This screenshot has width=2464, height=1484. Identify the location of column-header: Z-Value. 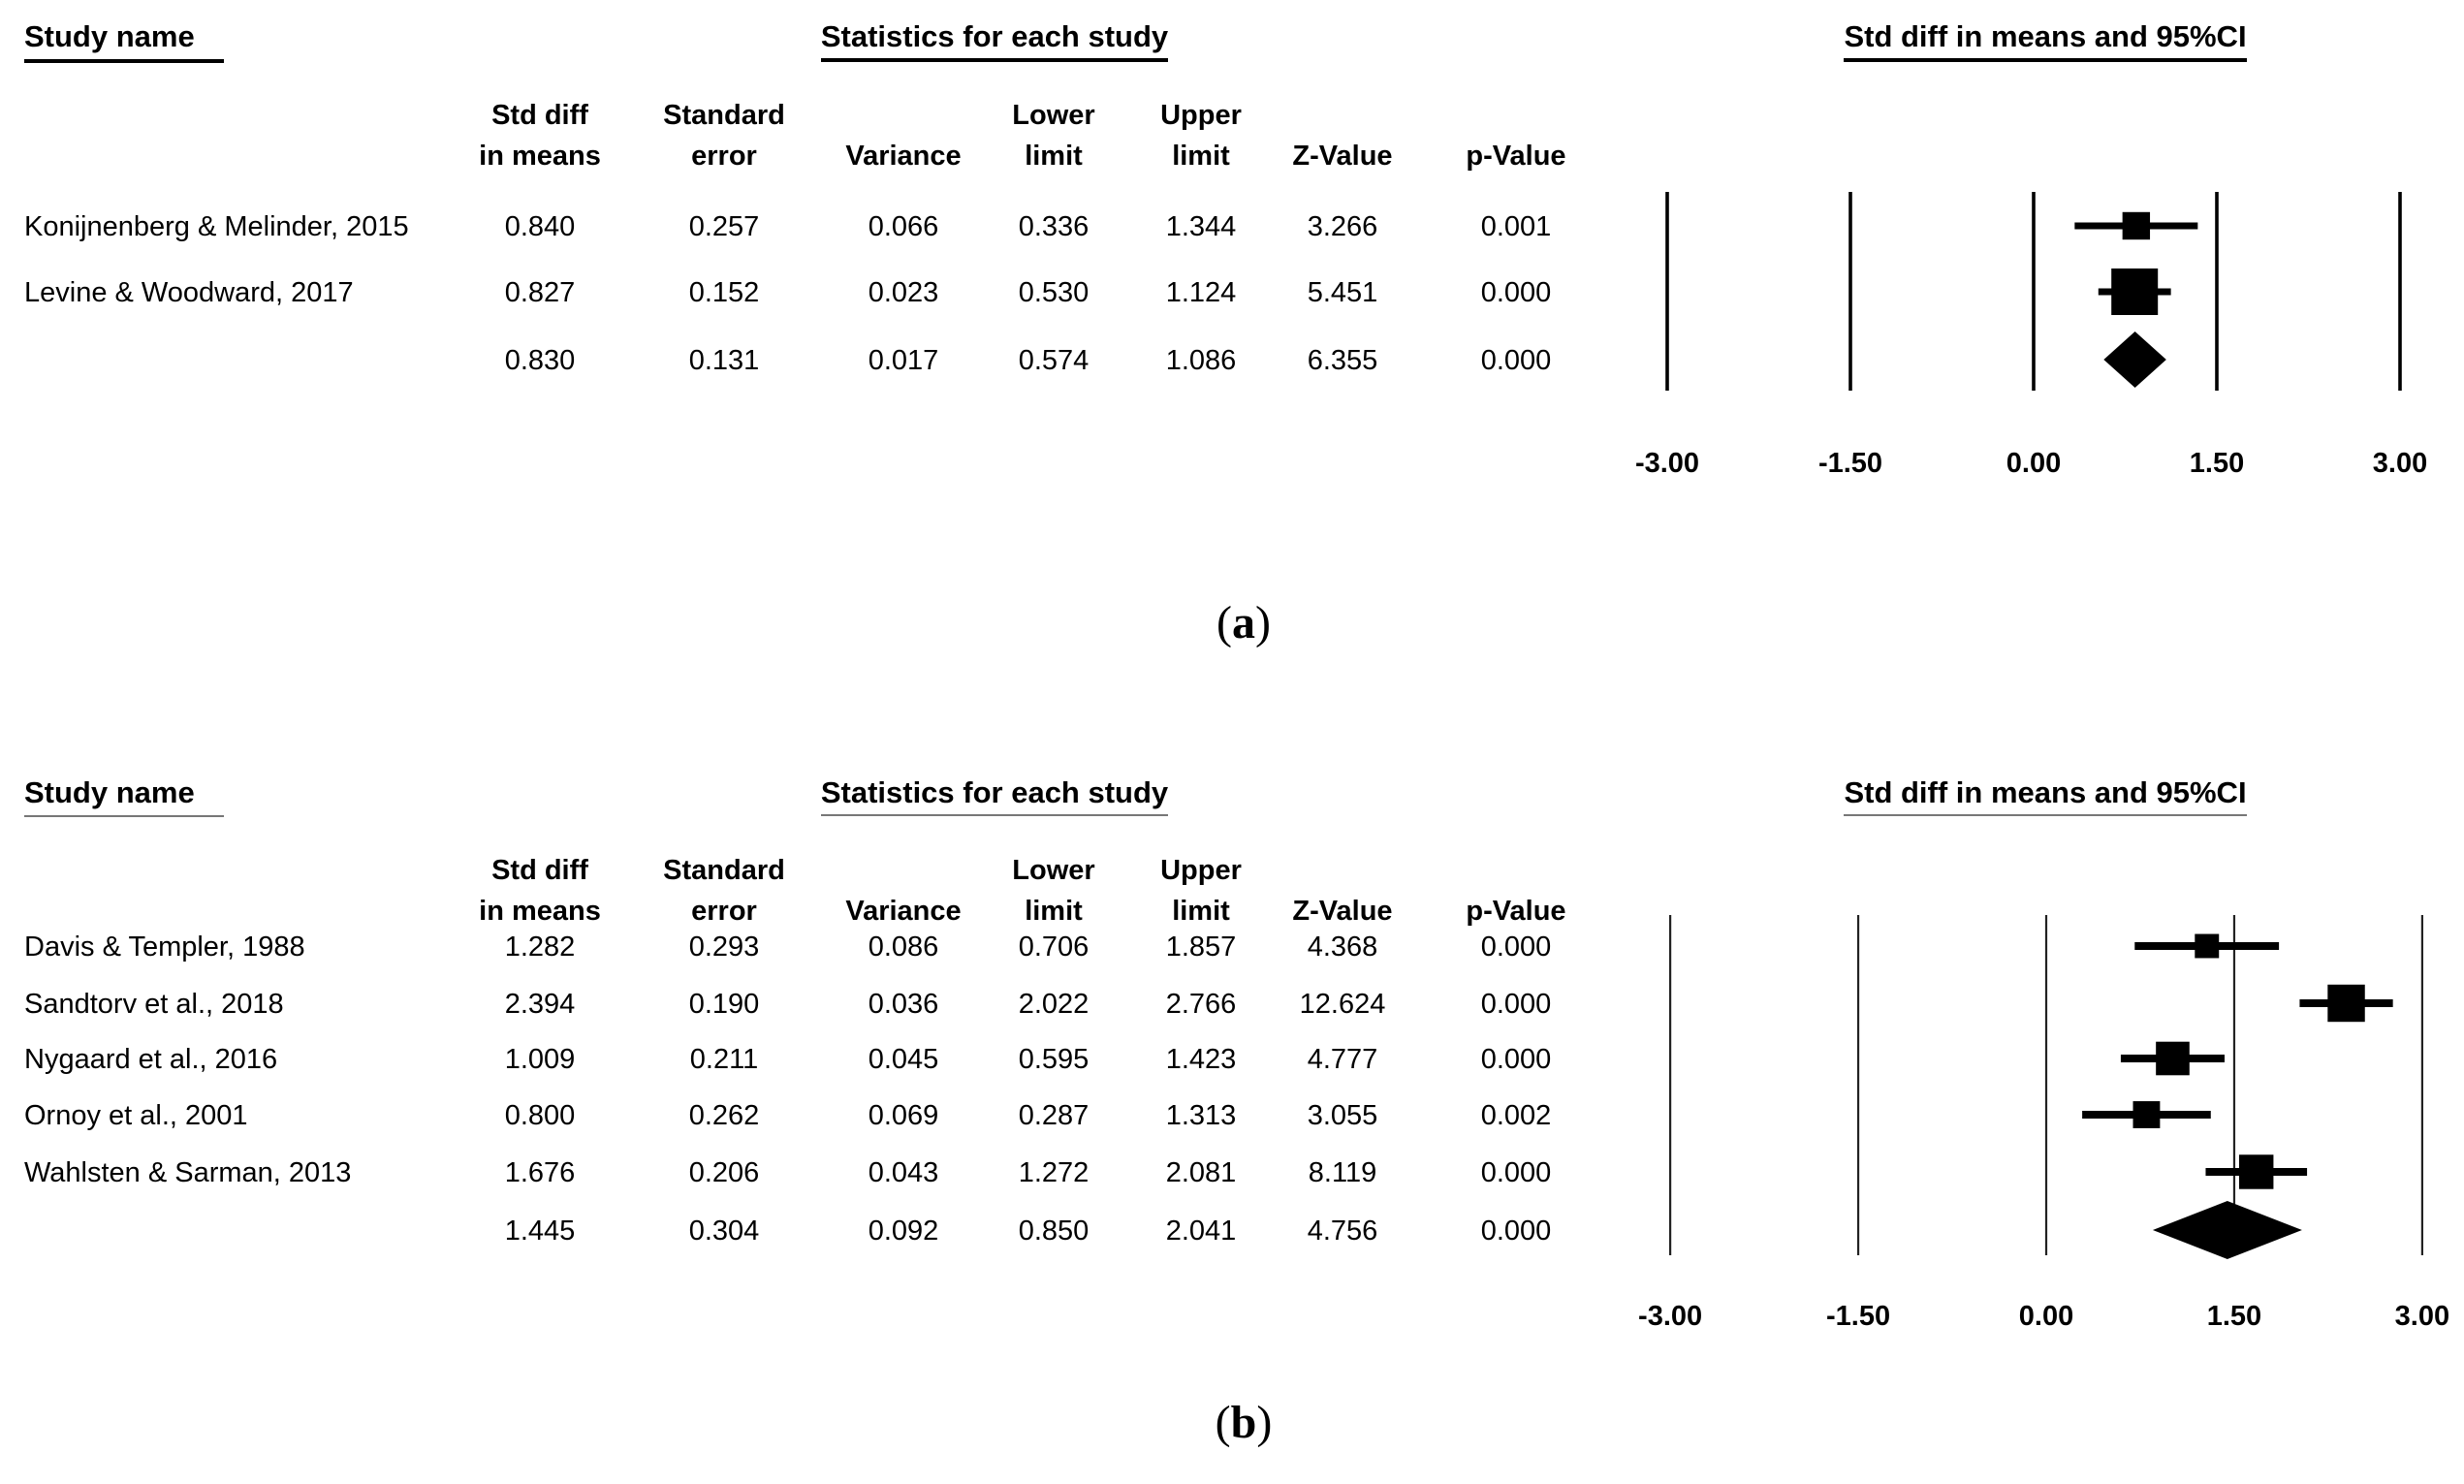
(1342, 156).